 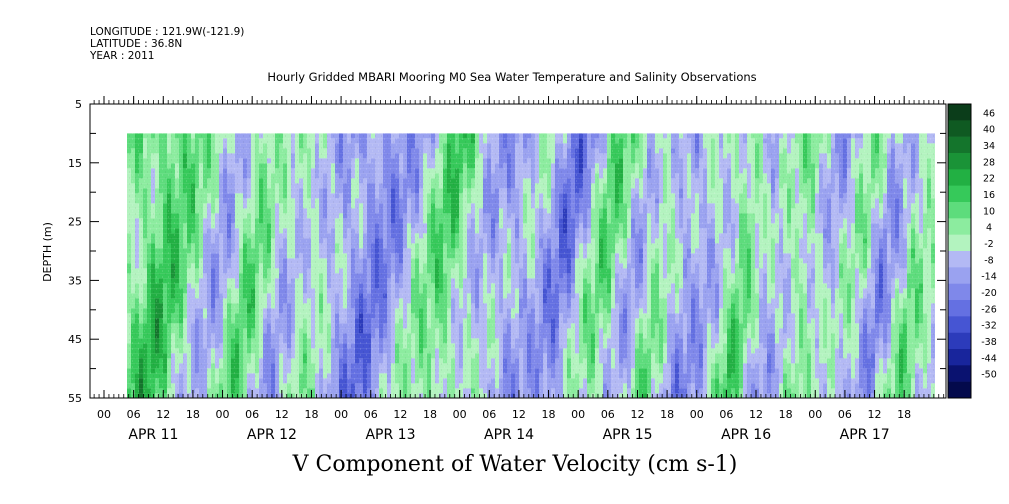 I want to click on year-label: YEAR : 2011, so click(x=122, y=56).